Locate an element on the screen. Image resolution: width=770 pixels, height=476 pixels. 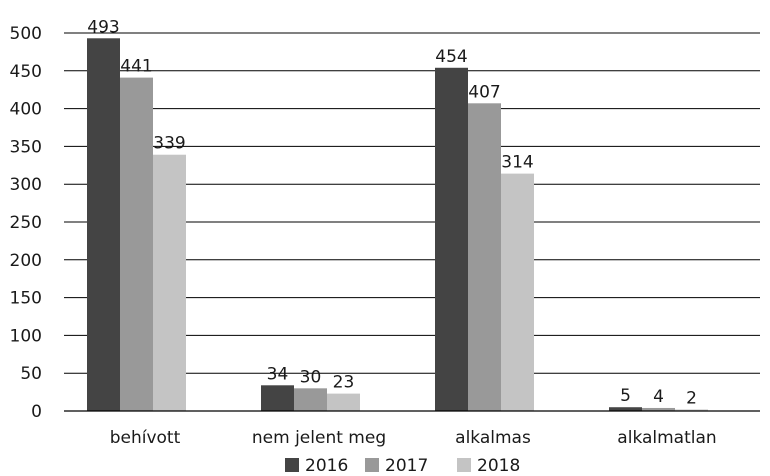
legend-label-2017: 2017 is located at coordinates (406, 466).